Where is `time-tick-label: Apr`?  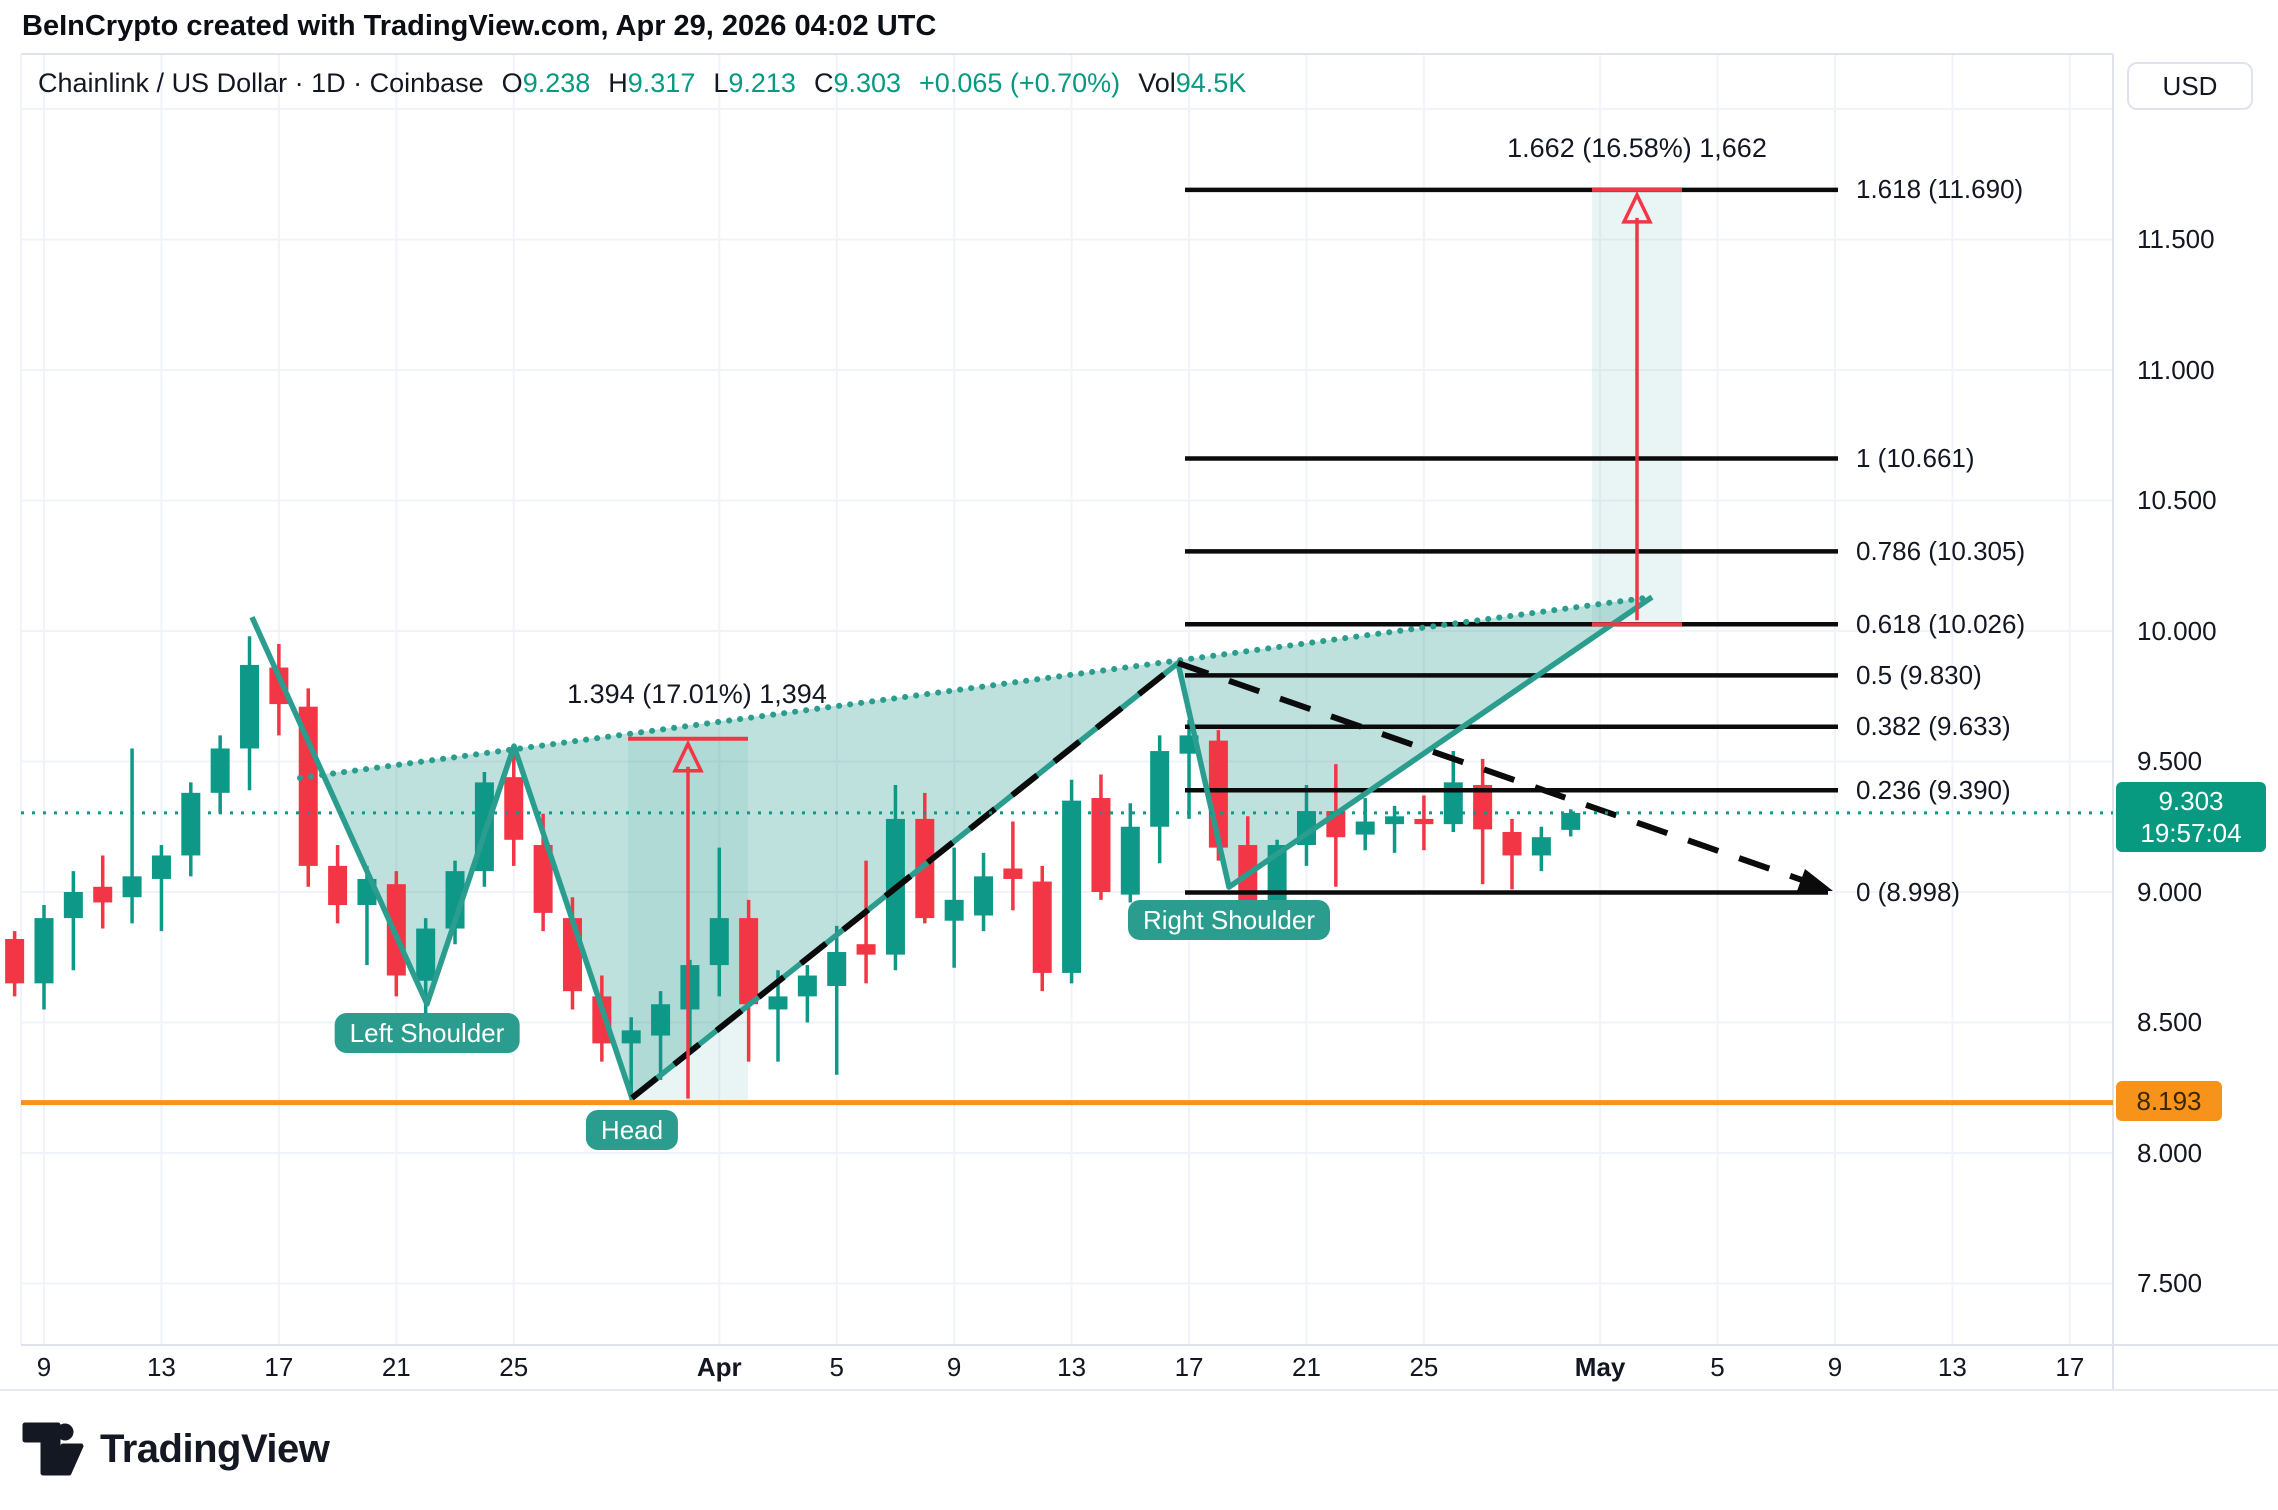
time-tick-label: Apr is located at coordinates (719, 1366).